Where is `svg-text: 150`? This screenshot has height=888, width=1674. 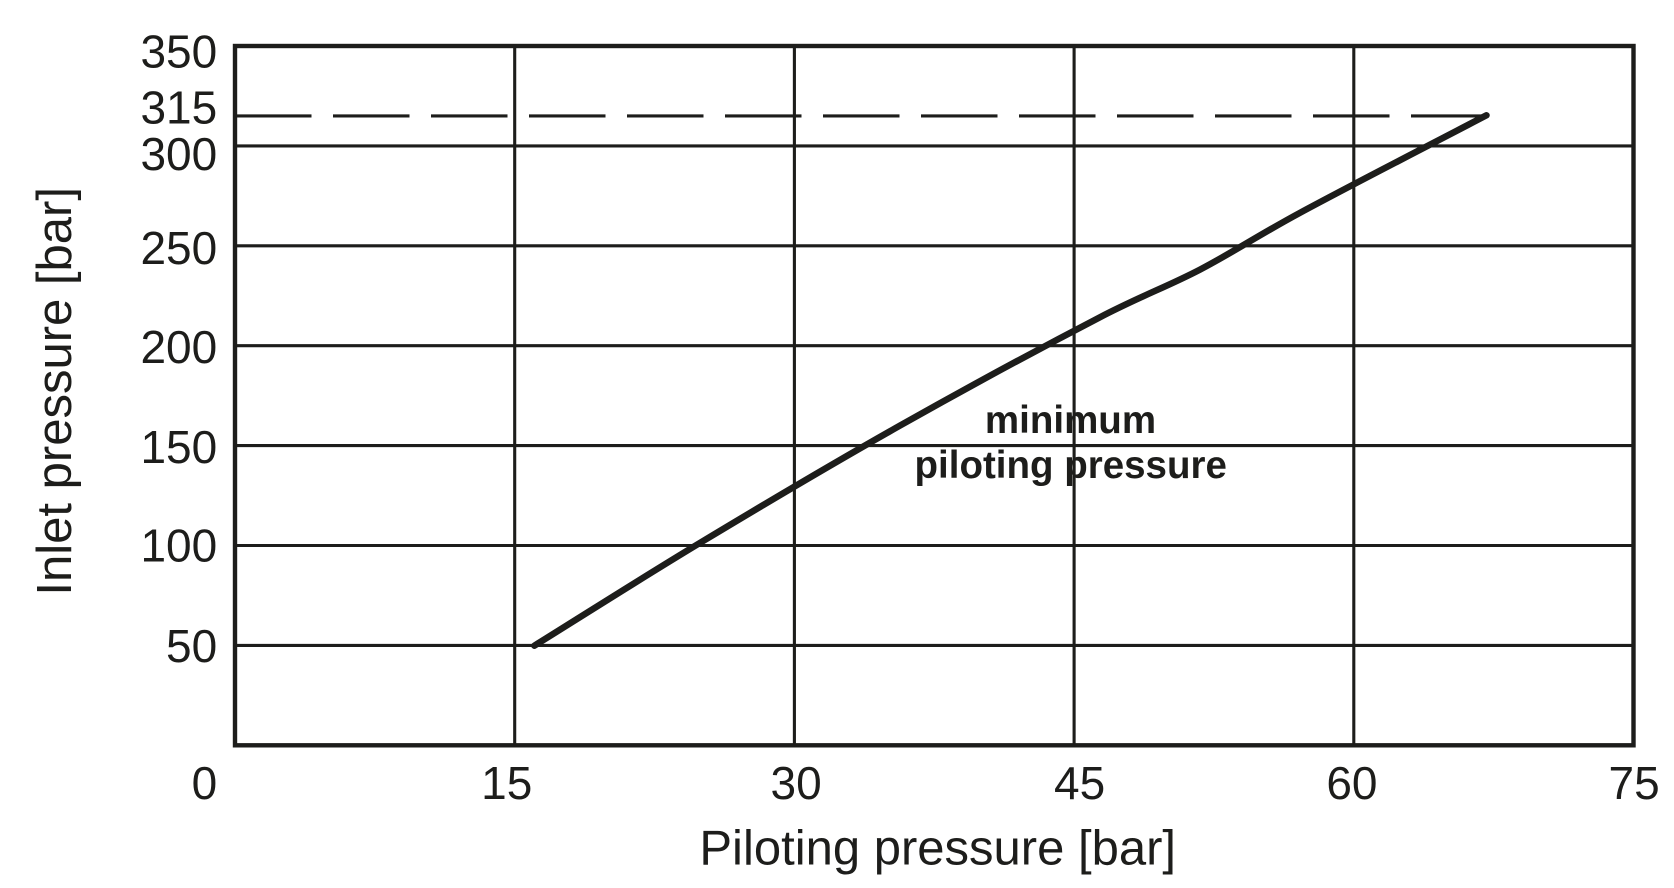
svg-text: 150 is located at coordinates (178, 447).